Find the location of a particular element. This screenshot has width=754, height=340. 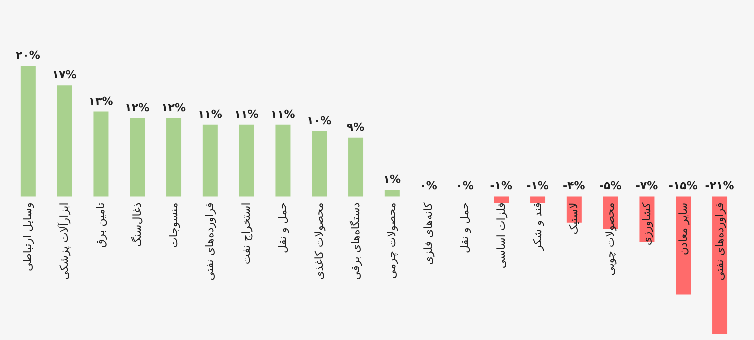

data-label: ۲۰% is located at coordinates (28, 55).